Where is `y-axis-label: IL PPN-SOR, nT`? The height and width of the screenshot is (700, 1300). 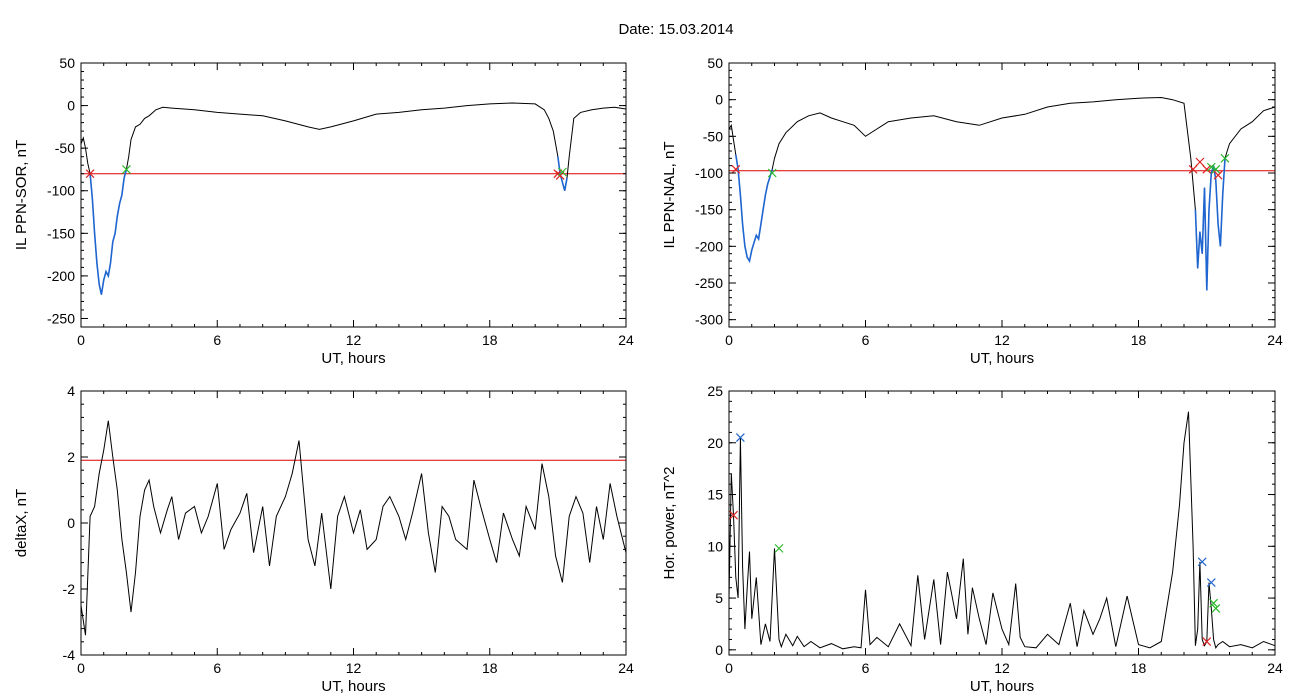 y-axis-label: IL PPN-SOR, nT is located at coordinates (21, 195).